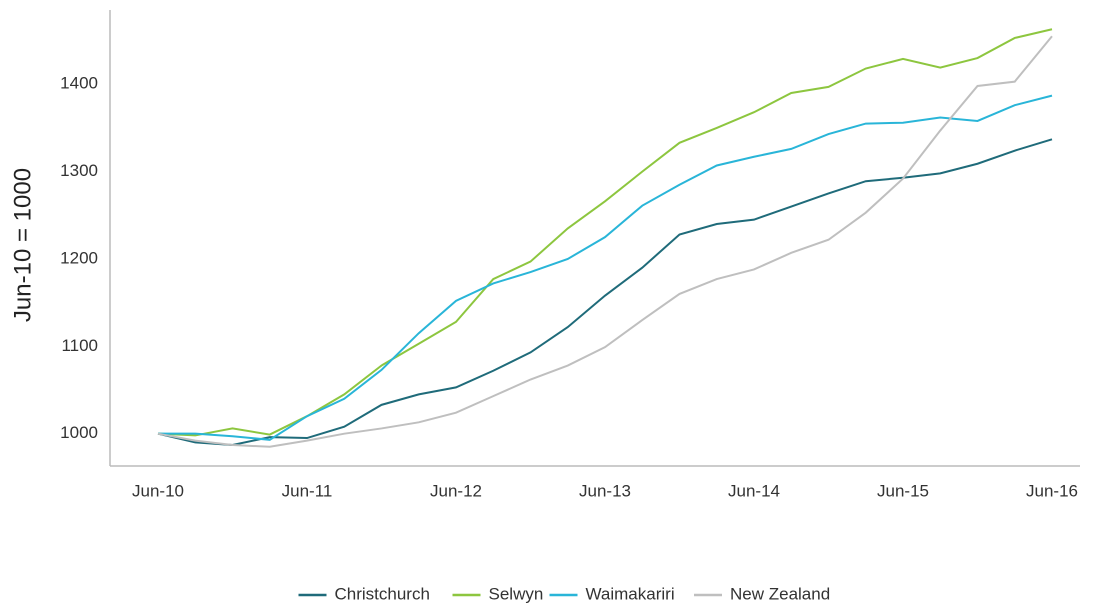  What do you see at coordinates (456, 490) in the screenshot?
I see `x-tick-label: Jun-12` at bounding box center [456, 490].